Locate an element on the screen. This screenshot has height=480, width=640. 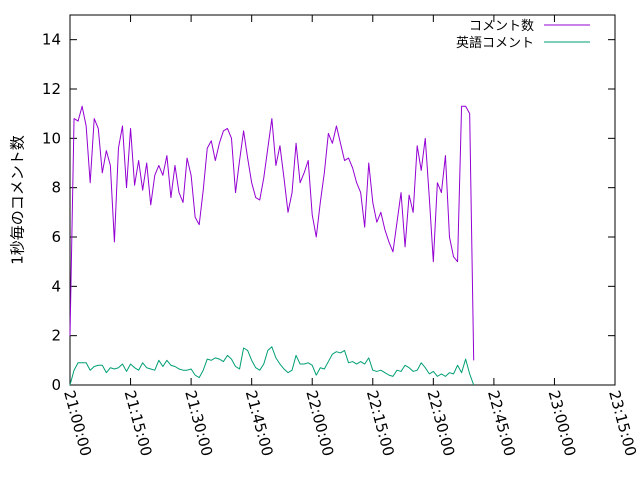
x-tick-label: 22:15:00 is located at coordinates (380, 423).